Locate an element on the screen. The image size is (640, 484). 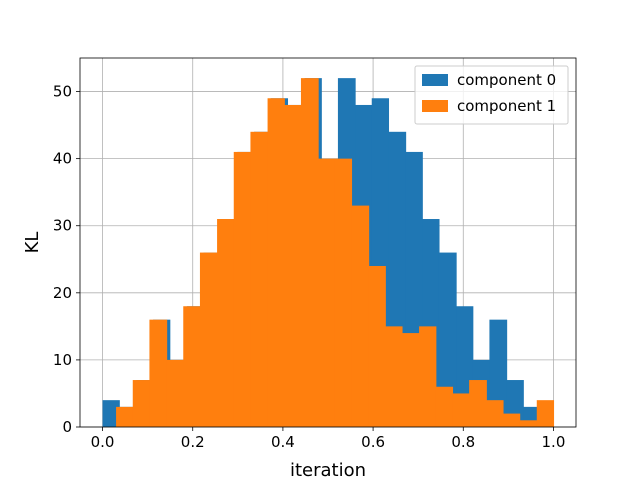
x-tick-label: 0.2 is located at coordinates (193, 442).